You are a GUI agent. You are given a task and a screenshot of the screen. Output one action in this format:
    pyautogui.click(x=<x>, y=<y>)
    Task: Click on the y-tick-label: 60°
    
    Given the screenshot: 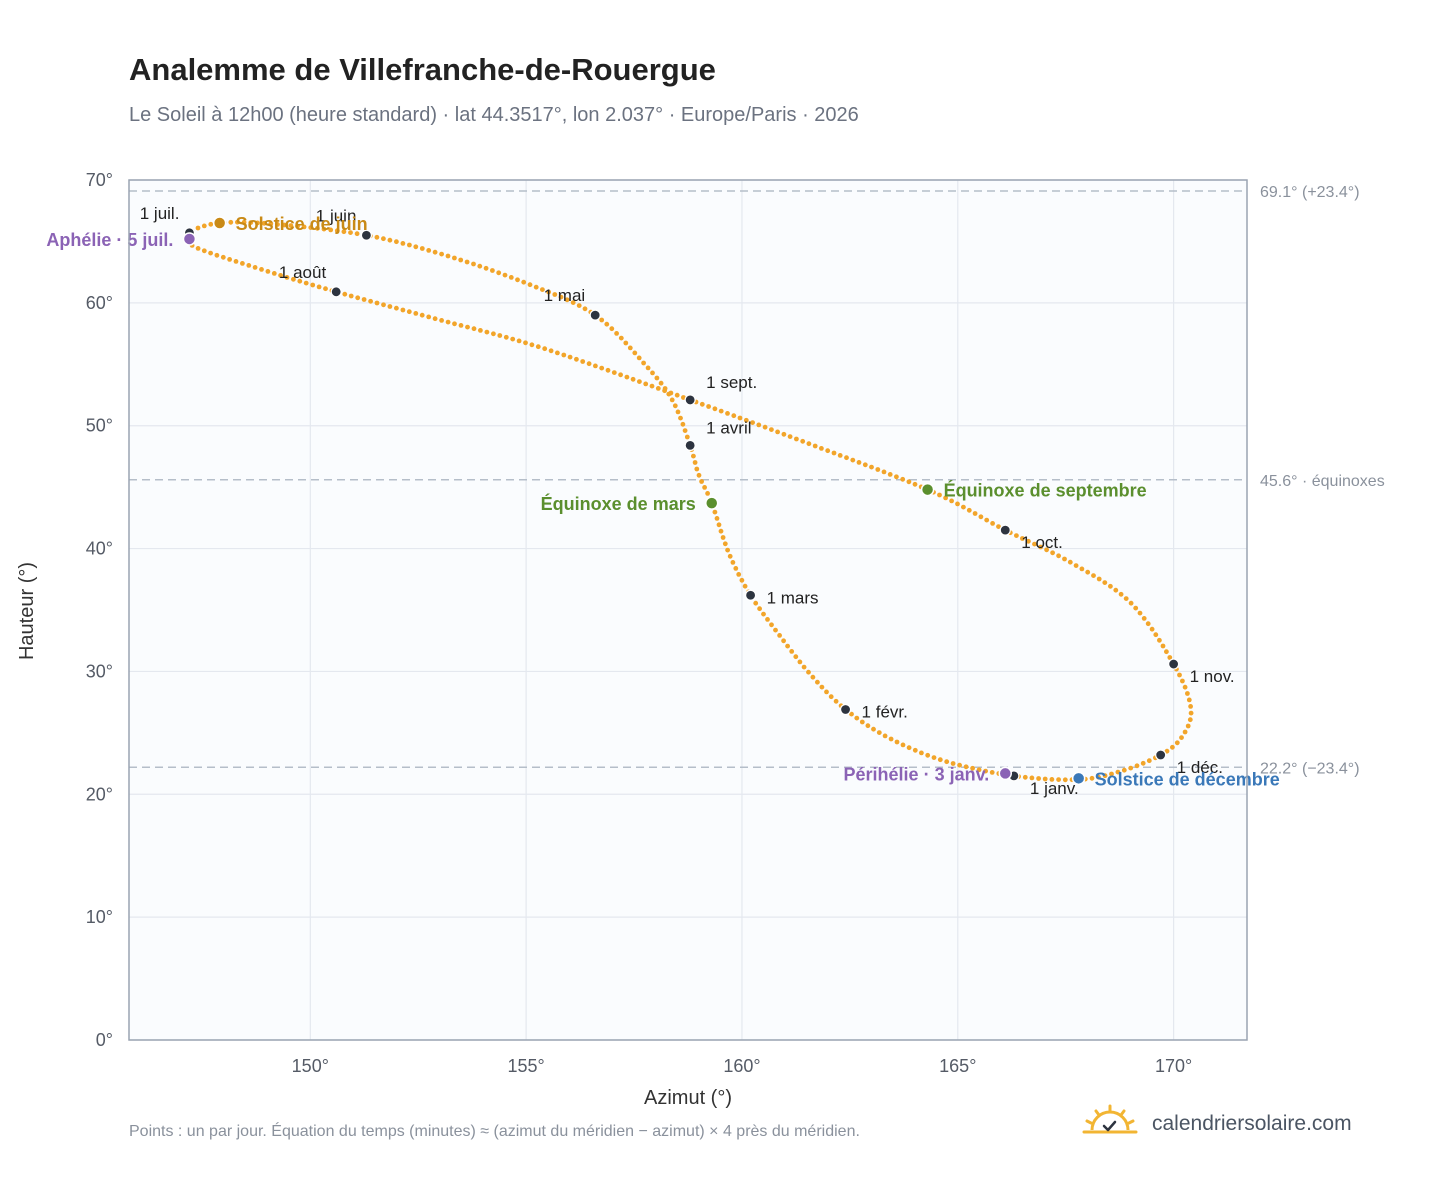 What is the action you would take?
    pyautogui.click(x=99, y=303)
    